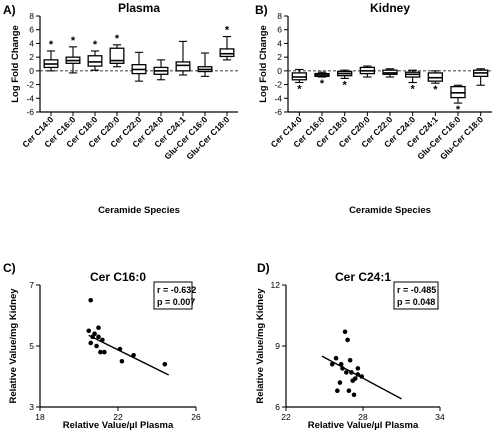 The image size is (500, 432). I want to click on panel-letter: C), so click(9, 268).